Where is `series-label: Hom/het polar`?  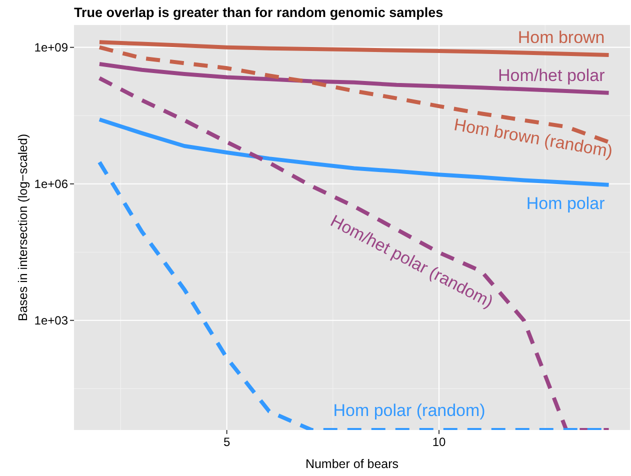 series-label: Hom/het polar is located at coordinates (552, 75).